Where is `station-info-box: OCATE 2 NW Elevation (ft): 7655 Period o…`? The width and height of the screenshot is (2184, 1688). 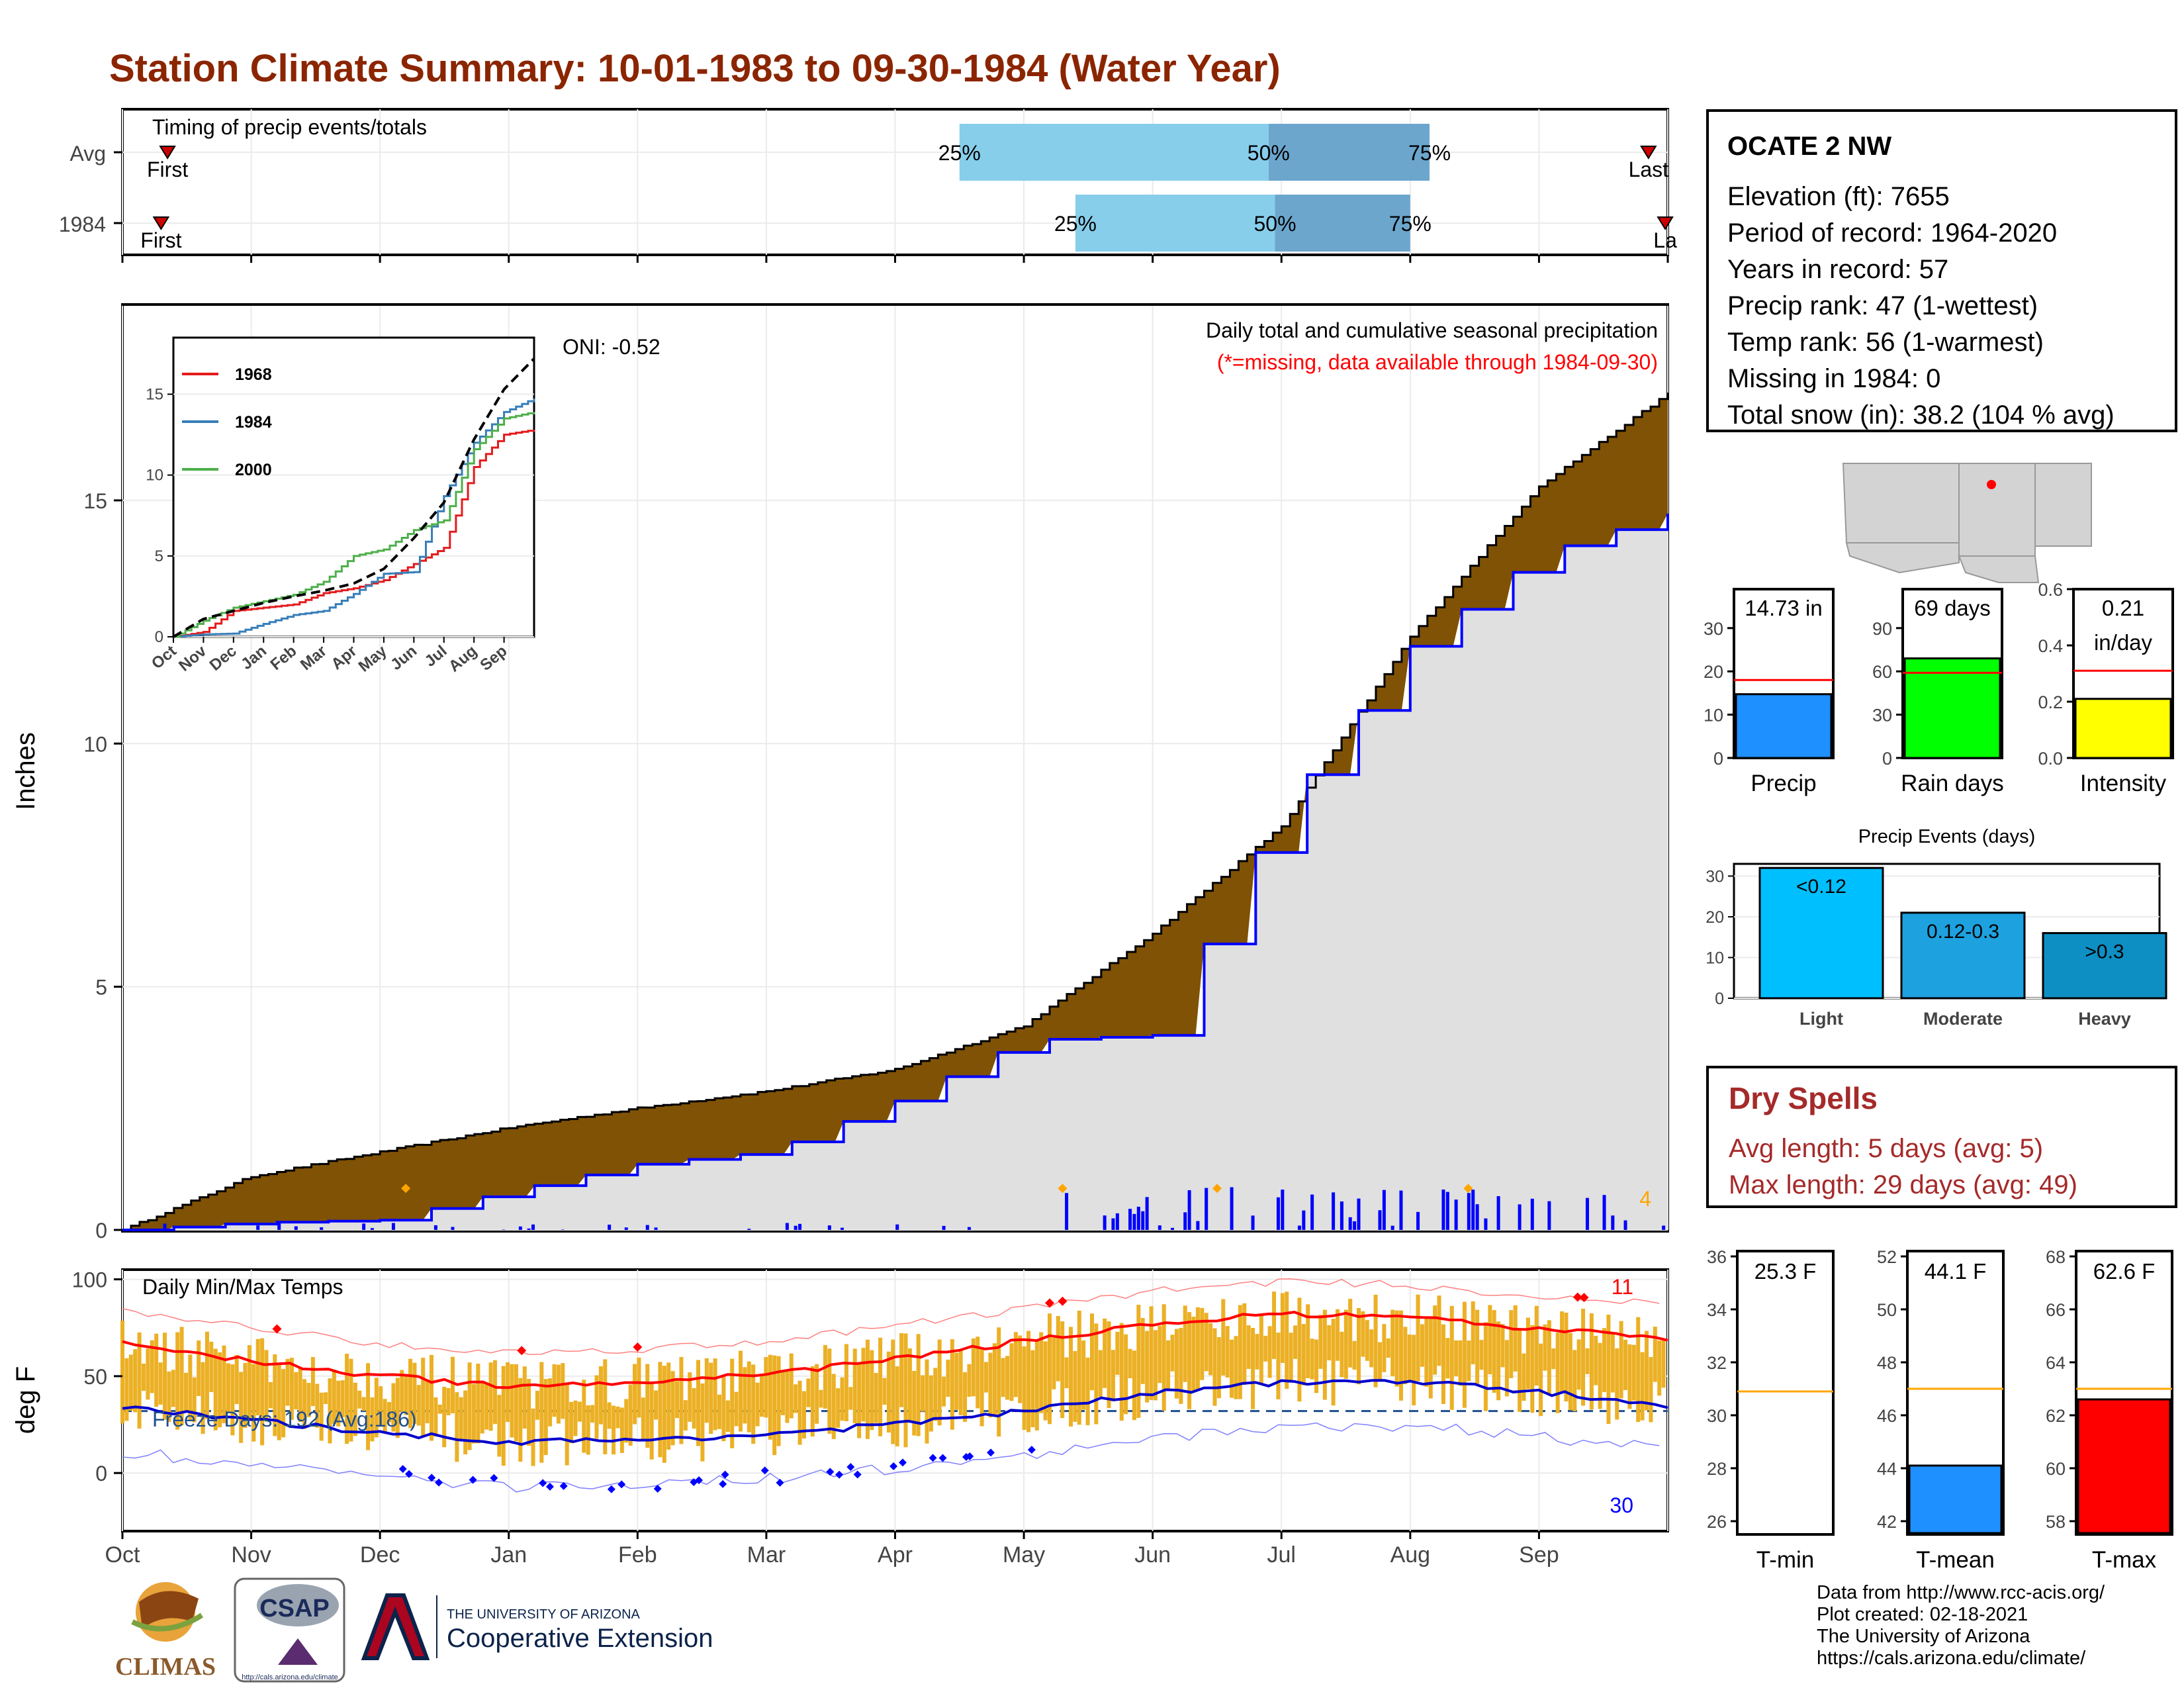 station-info-box: OCATE 2 NW Elevation (ft): 7655 Period o… is located at coordinates (1942, 270).